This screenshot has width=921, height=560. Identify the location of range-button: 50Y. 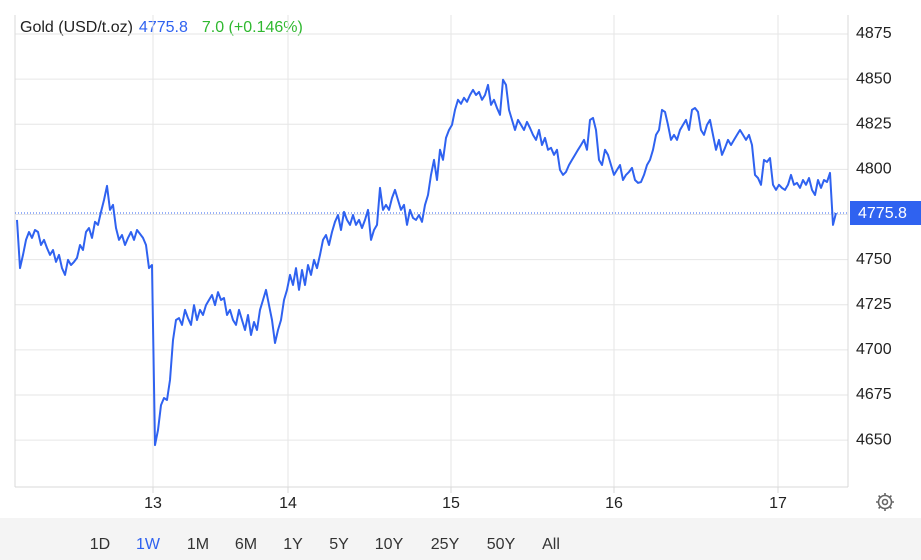
(501, 544).